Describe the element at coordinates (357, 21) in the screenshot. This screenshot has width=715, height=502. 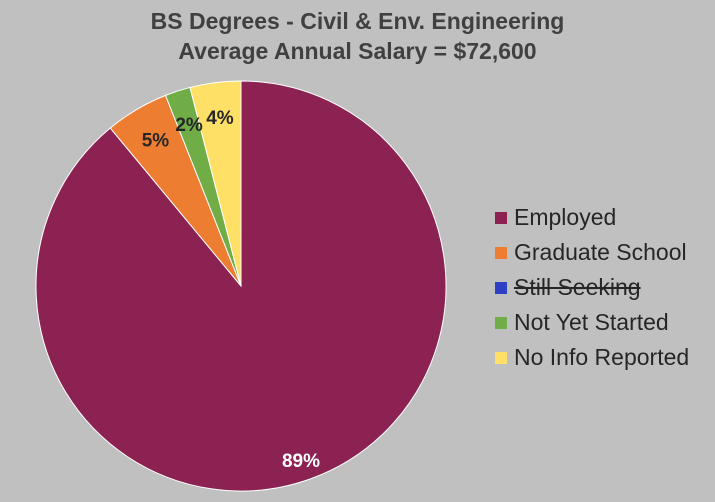
I see `chart-title-line-1: BS Degrees - Civil & Env. Engineering` at that location.